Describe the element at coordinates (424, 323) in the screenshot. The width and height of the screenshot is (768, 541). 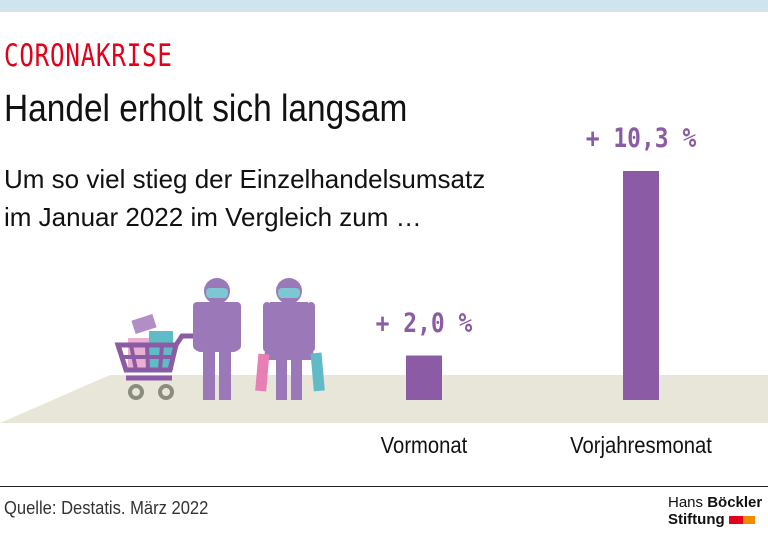
I see `data-label: + 2,0 %` at that location.